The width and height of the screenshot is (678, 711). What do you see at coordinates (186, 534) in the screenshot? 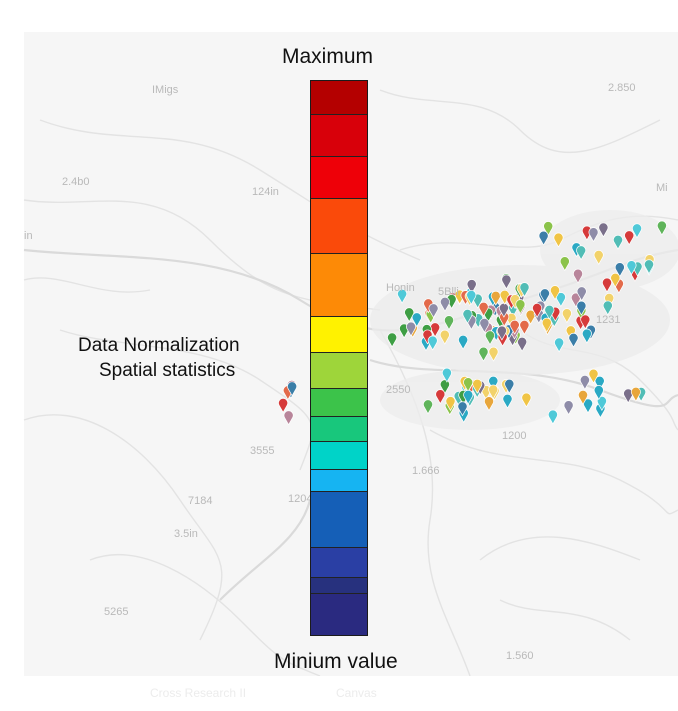
I see `map-label: 3.5in` at bounding box center [186, 534].